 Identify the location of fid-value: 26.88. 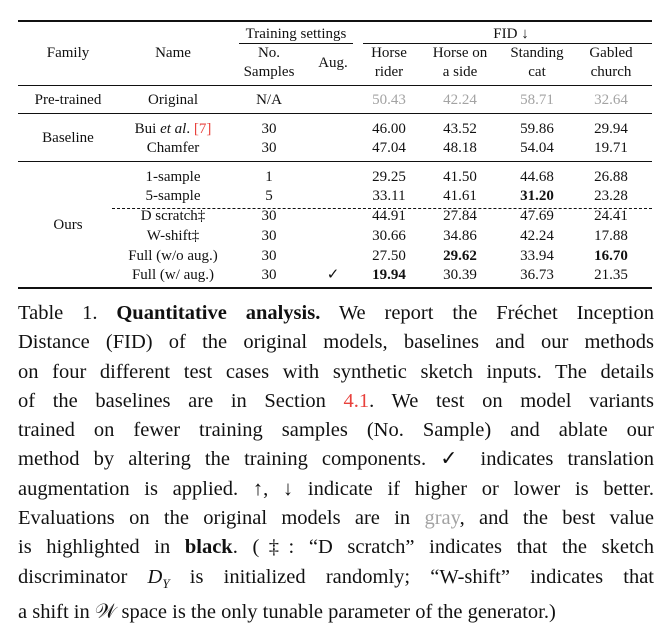
(611, 177).